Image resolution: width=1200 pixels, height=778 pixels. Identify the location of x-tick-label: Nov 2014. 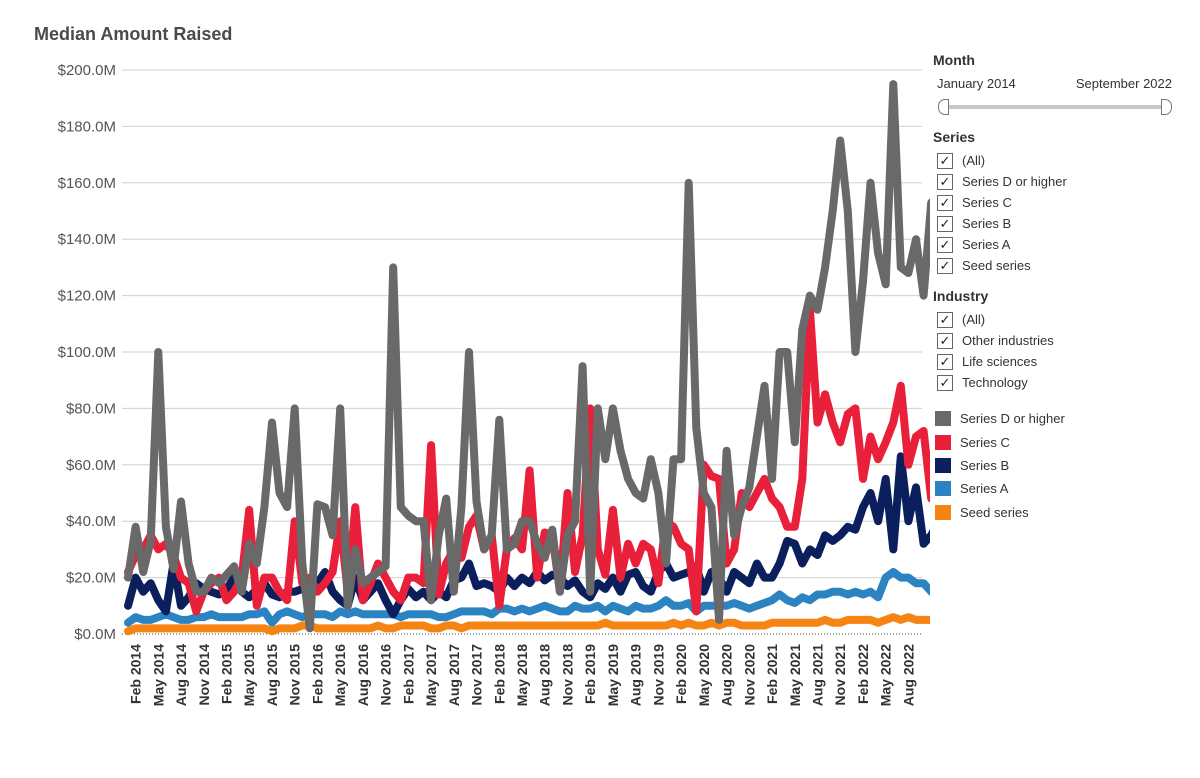
(204, 675).